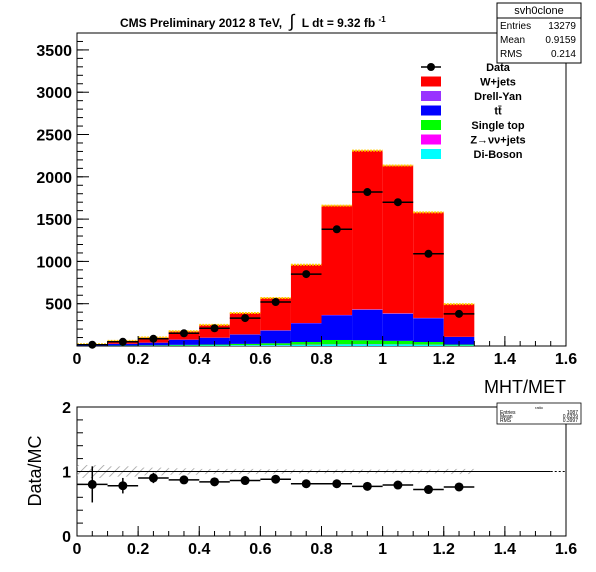 This screenshot has height=572, width=596. What do you see at coordinates (508, 413) in the screenshot?
I see `ratio-statbox-label: Entries` at bounding box center [508, 413].